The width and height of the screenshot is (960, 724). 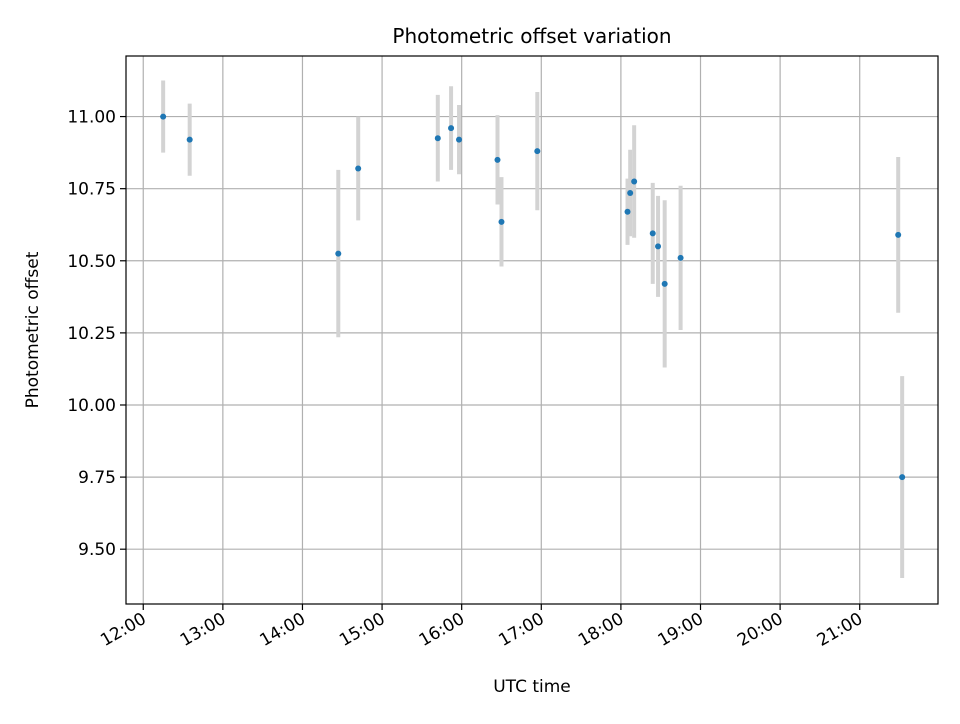 What do you see at coordinates (97, 478) in the screenshot?
I see `y-tick-label: 9.75` at bounding box center [97, 478].